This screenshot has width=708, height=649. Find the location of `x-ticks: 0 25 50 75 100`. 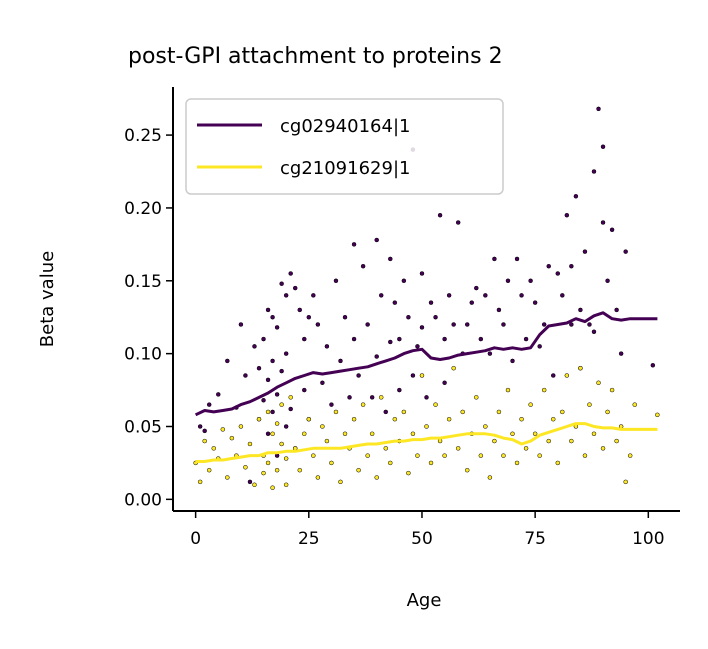

x-ticks: 0 25 50 75 100 is located at coordinates (427, 530).